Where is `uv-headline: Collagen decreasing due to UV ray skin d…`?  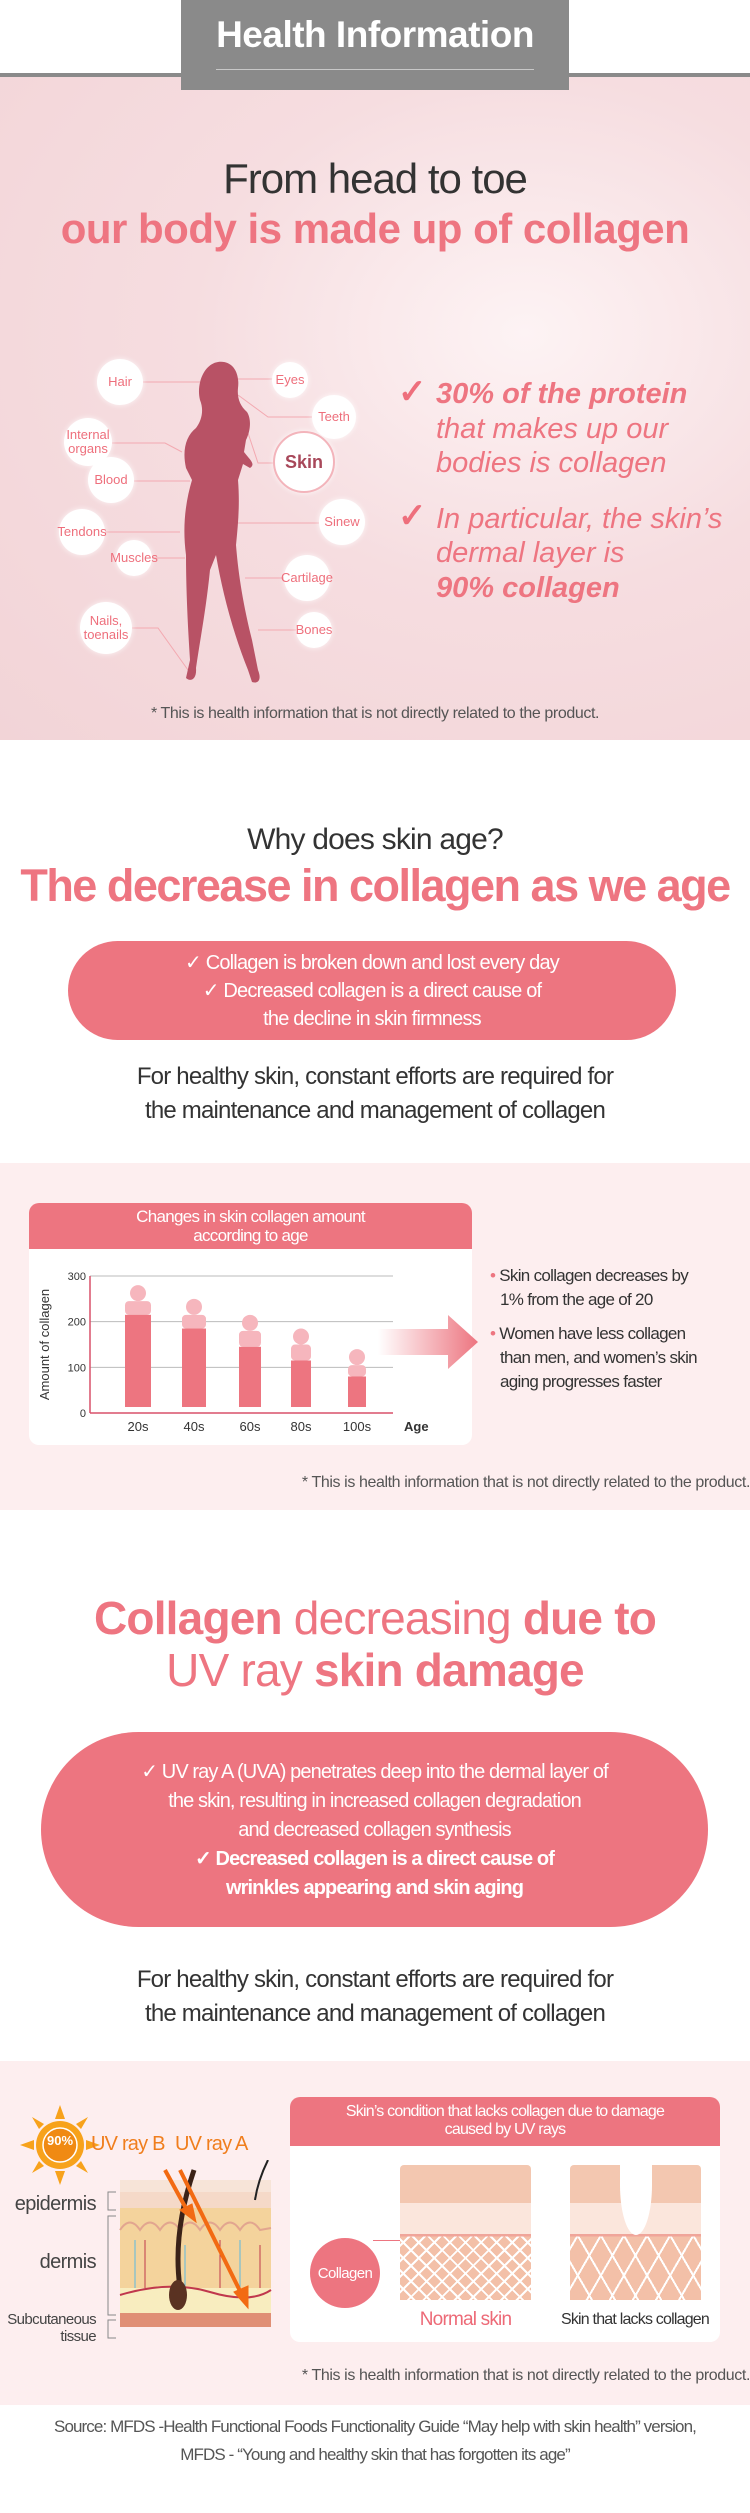 uv-headline: Collagen decreasing due to UV ray skin d… is located at coordinates (375, 1644).